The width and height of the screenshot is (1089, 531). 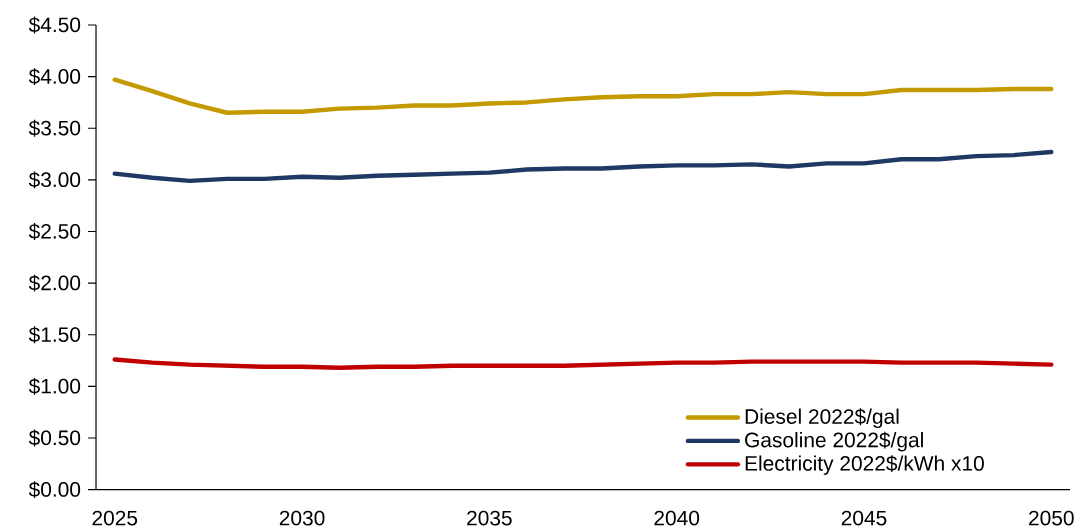 What do you see at coordinates (864, 518) in the screenshot?
I see `x-tick-label: 2045` at bounding box center [864, 518].